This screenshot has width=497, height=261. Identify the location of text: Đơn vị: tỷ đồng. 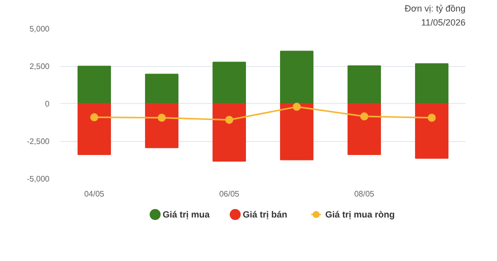
(435, 9).